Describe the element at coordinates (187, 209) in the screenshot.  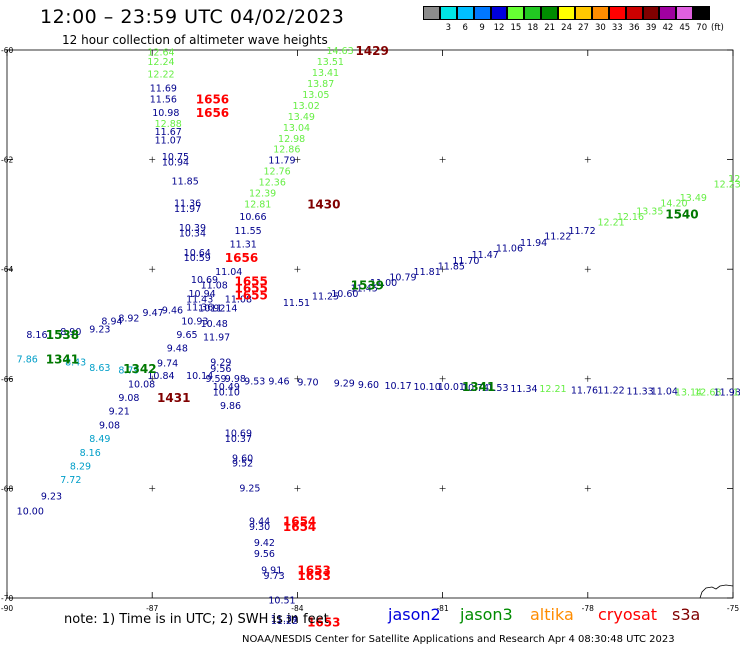
I see `wave-height-value: 11.97` at that location.